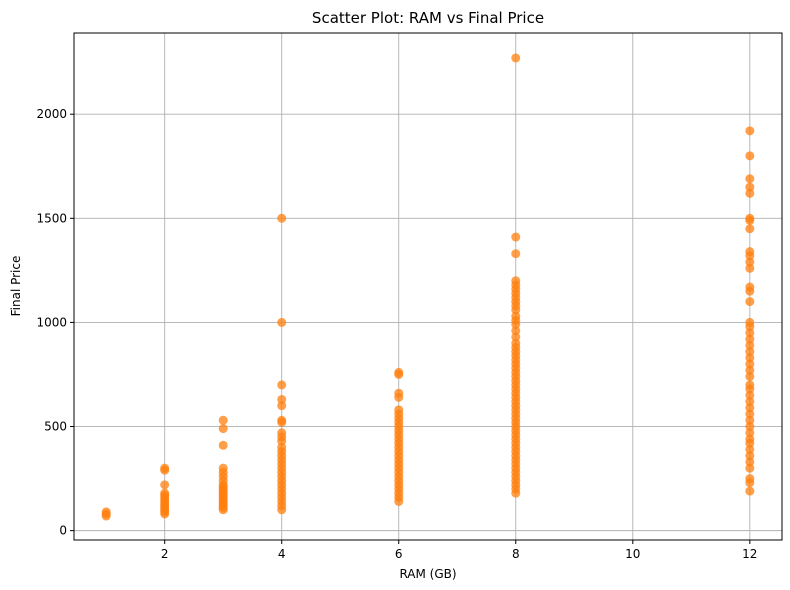  What do you see at coordinates (165, 554) in the screenshot?
I see `x-tick-label: 2` at bounding box center [165, 554].